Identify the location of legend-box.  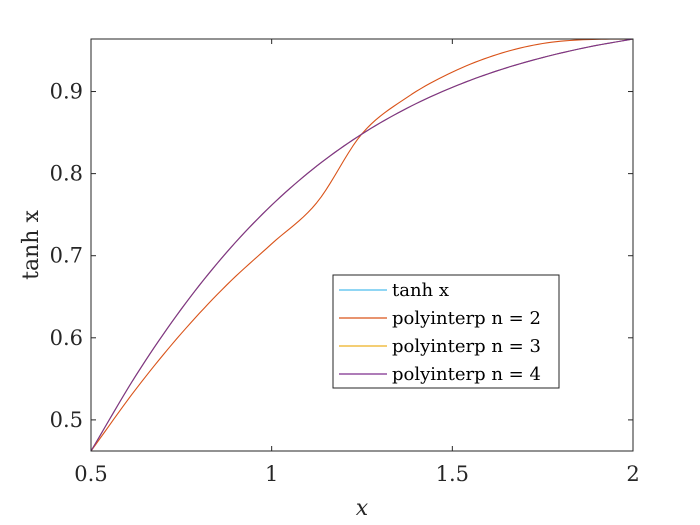
(446, 331).